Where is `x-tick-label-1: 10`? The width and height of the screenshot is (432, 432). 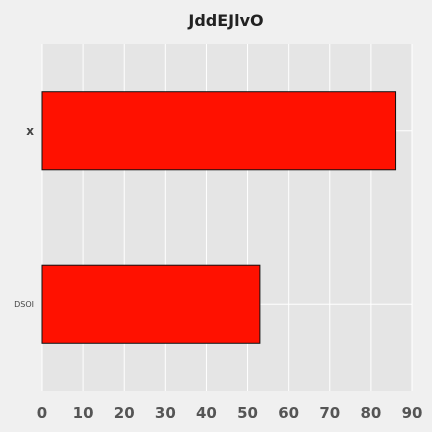 x-tick-label-1: 10 is located at coordinates (83, 413).